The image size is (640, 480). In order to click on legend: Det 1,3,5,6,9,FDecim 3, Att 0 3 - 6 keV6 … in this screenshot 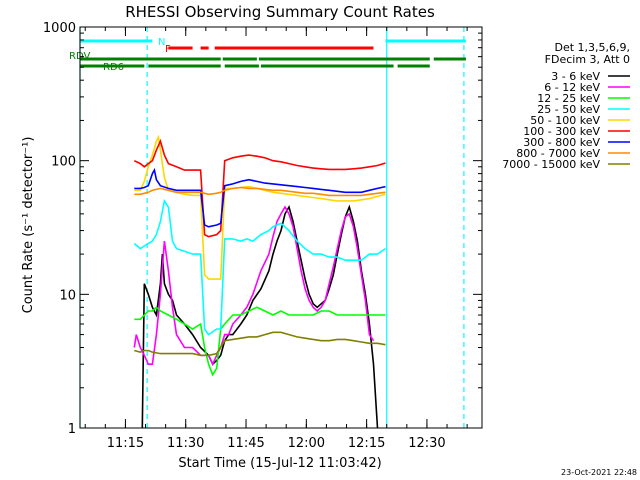, I will do `click(566, 106)`.